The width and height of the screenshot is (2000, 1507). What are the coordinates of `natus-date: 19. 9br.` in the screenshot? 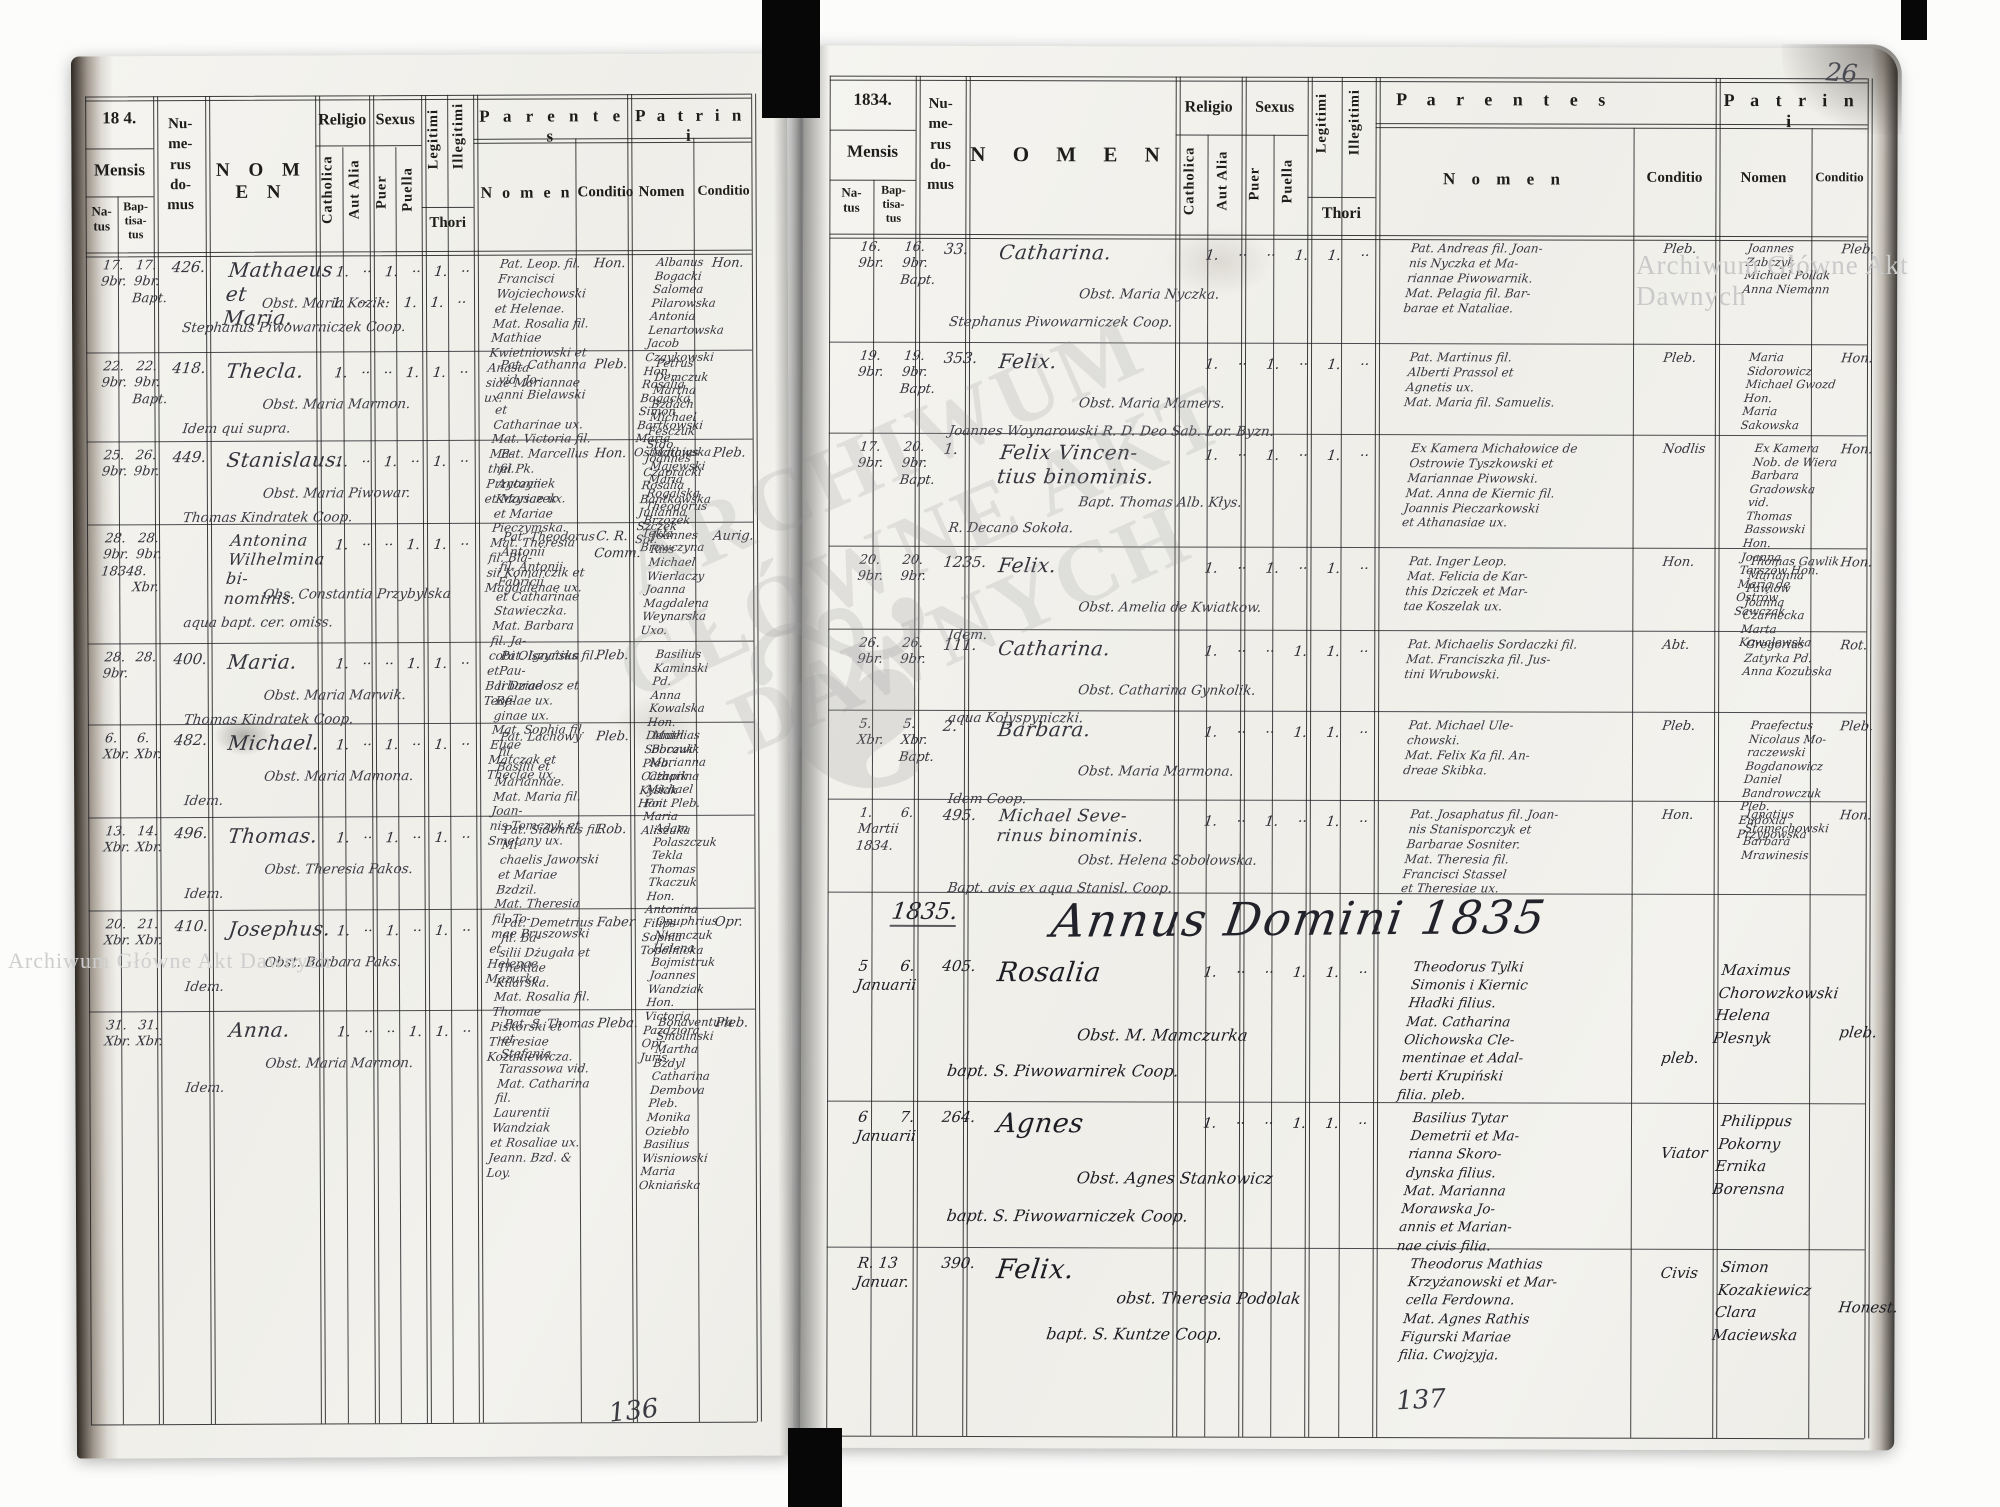 It's located at (871, 364).